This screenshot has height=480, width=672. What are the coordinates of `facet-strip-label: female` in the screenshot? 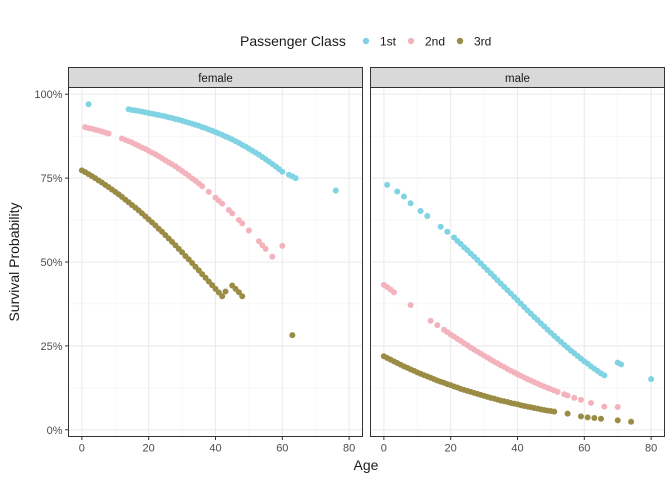 It's located at (215, 79).